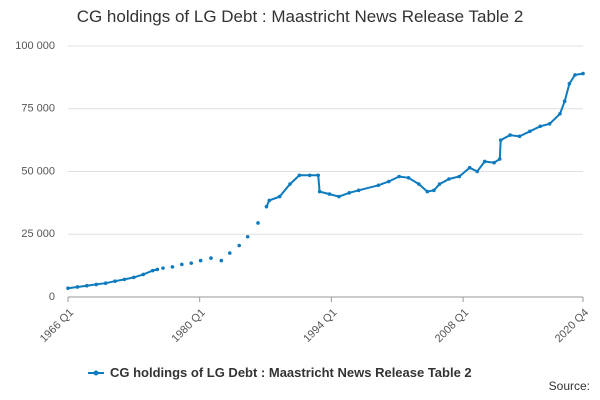  What do you see at coordinates (38, 109) in the screenshot?
I see `y-tick-label: 75 000` at bounding box center [38, 109].